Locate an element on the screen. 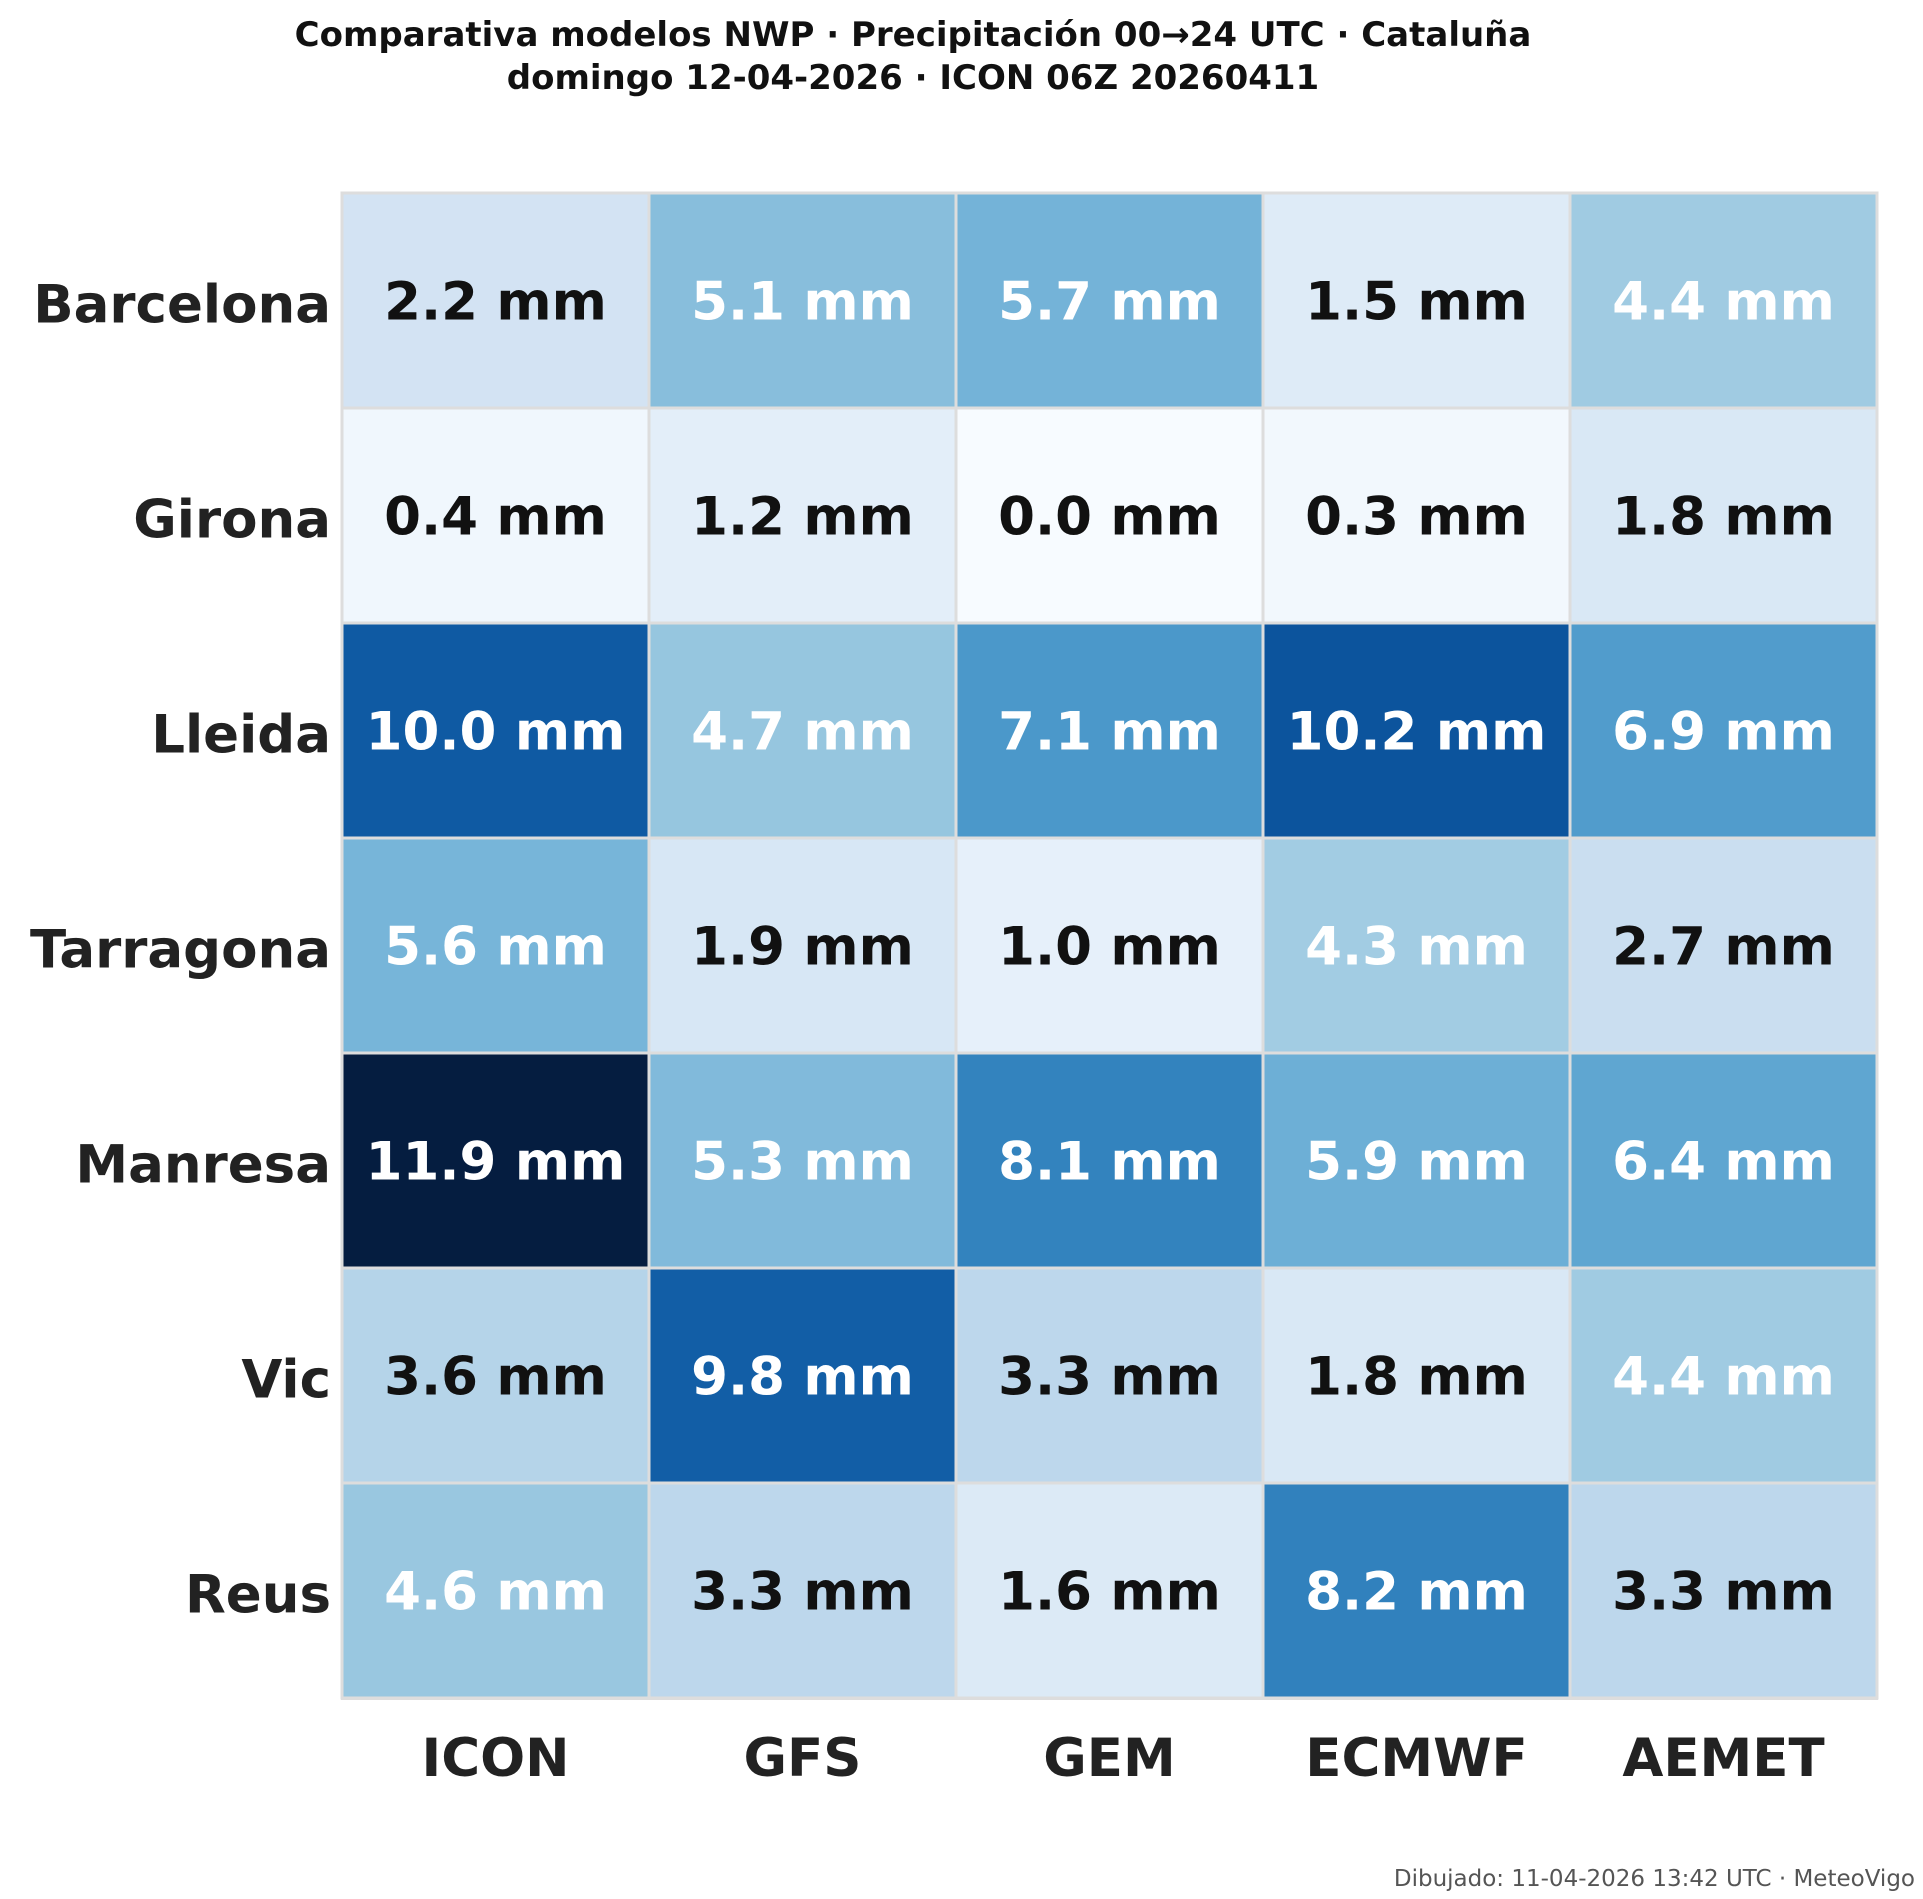  cell-value-label: 8.2 mm is located at coordinates (1416, 1592).